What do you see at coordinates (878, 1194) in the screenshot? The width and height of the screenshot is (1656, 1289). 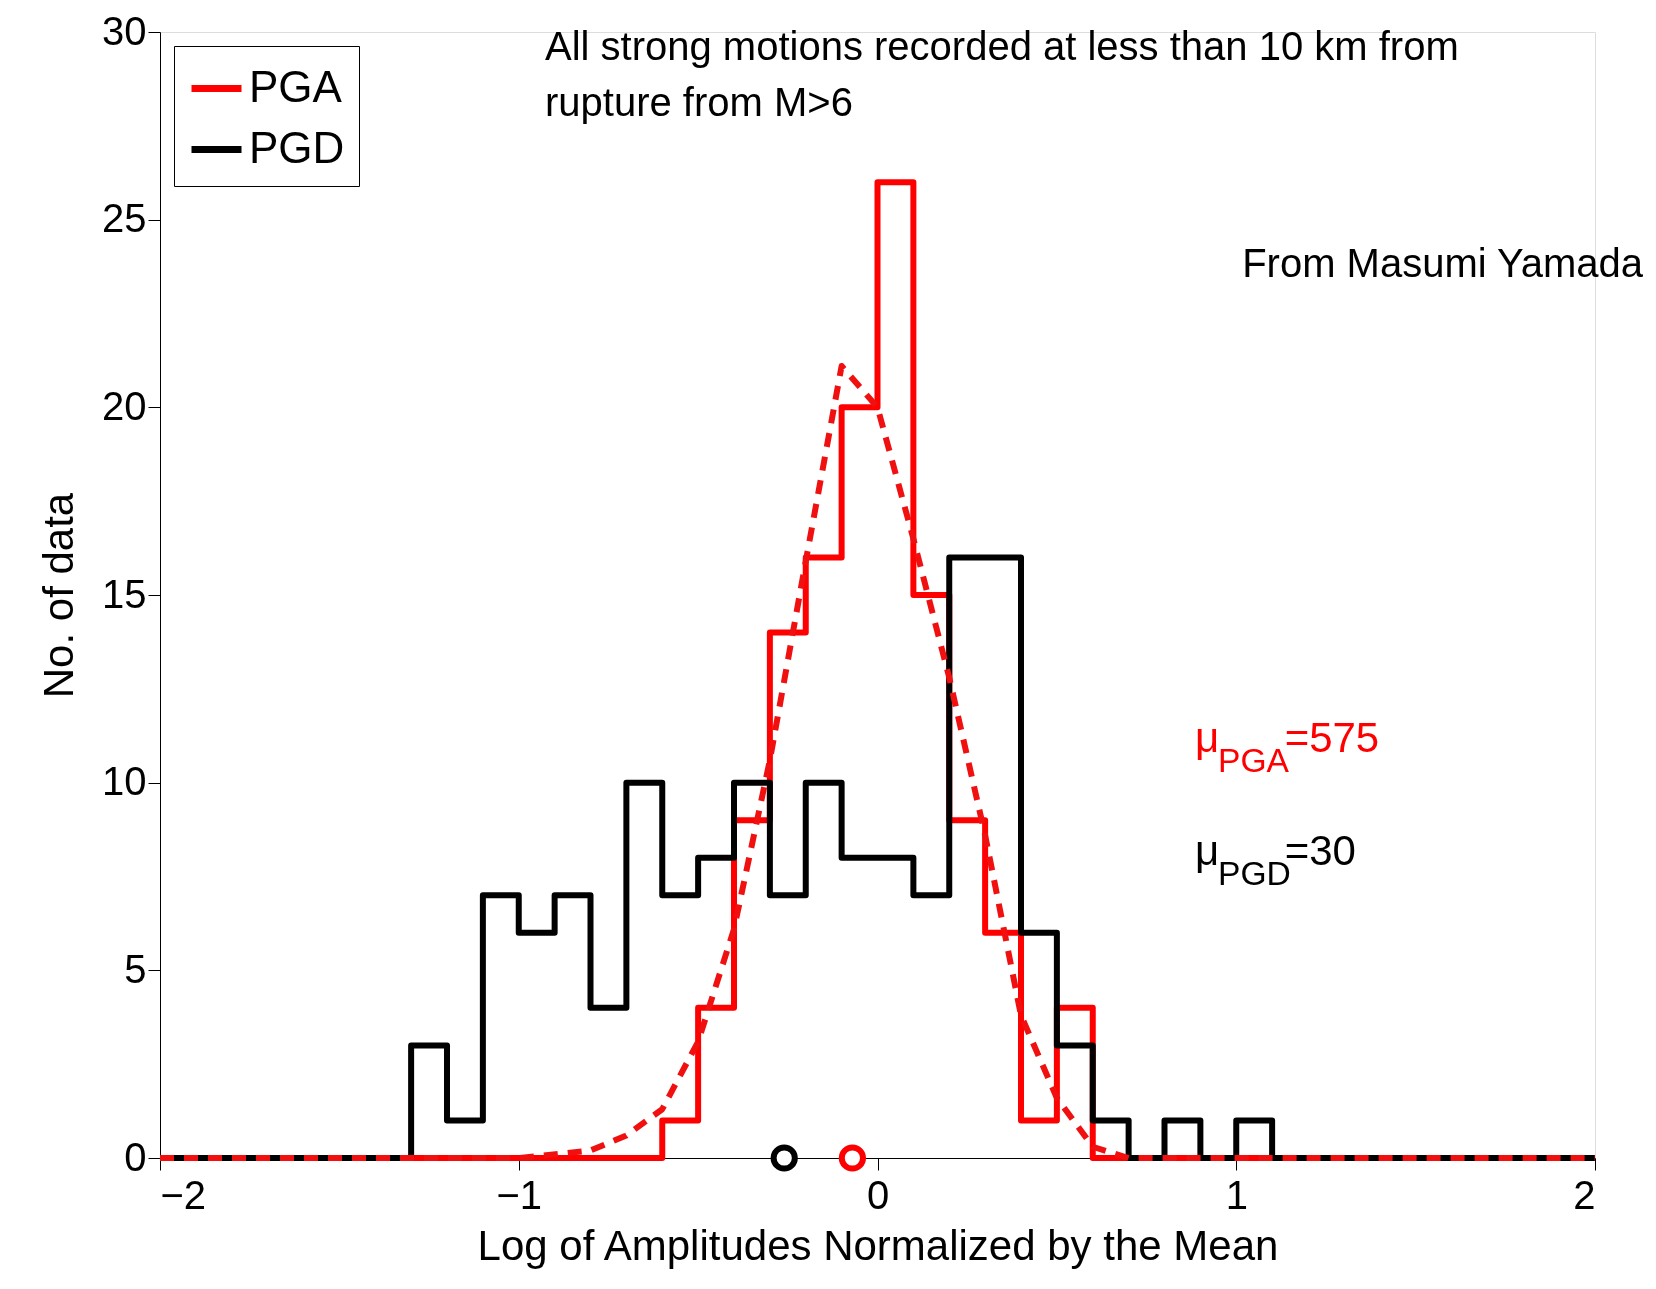 I see `x-tick-label: 0` at bounding box center [878, 1194].